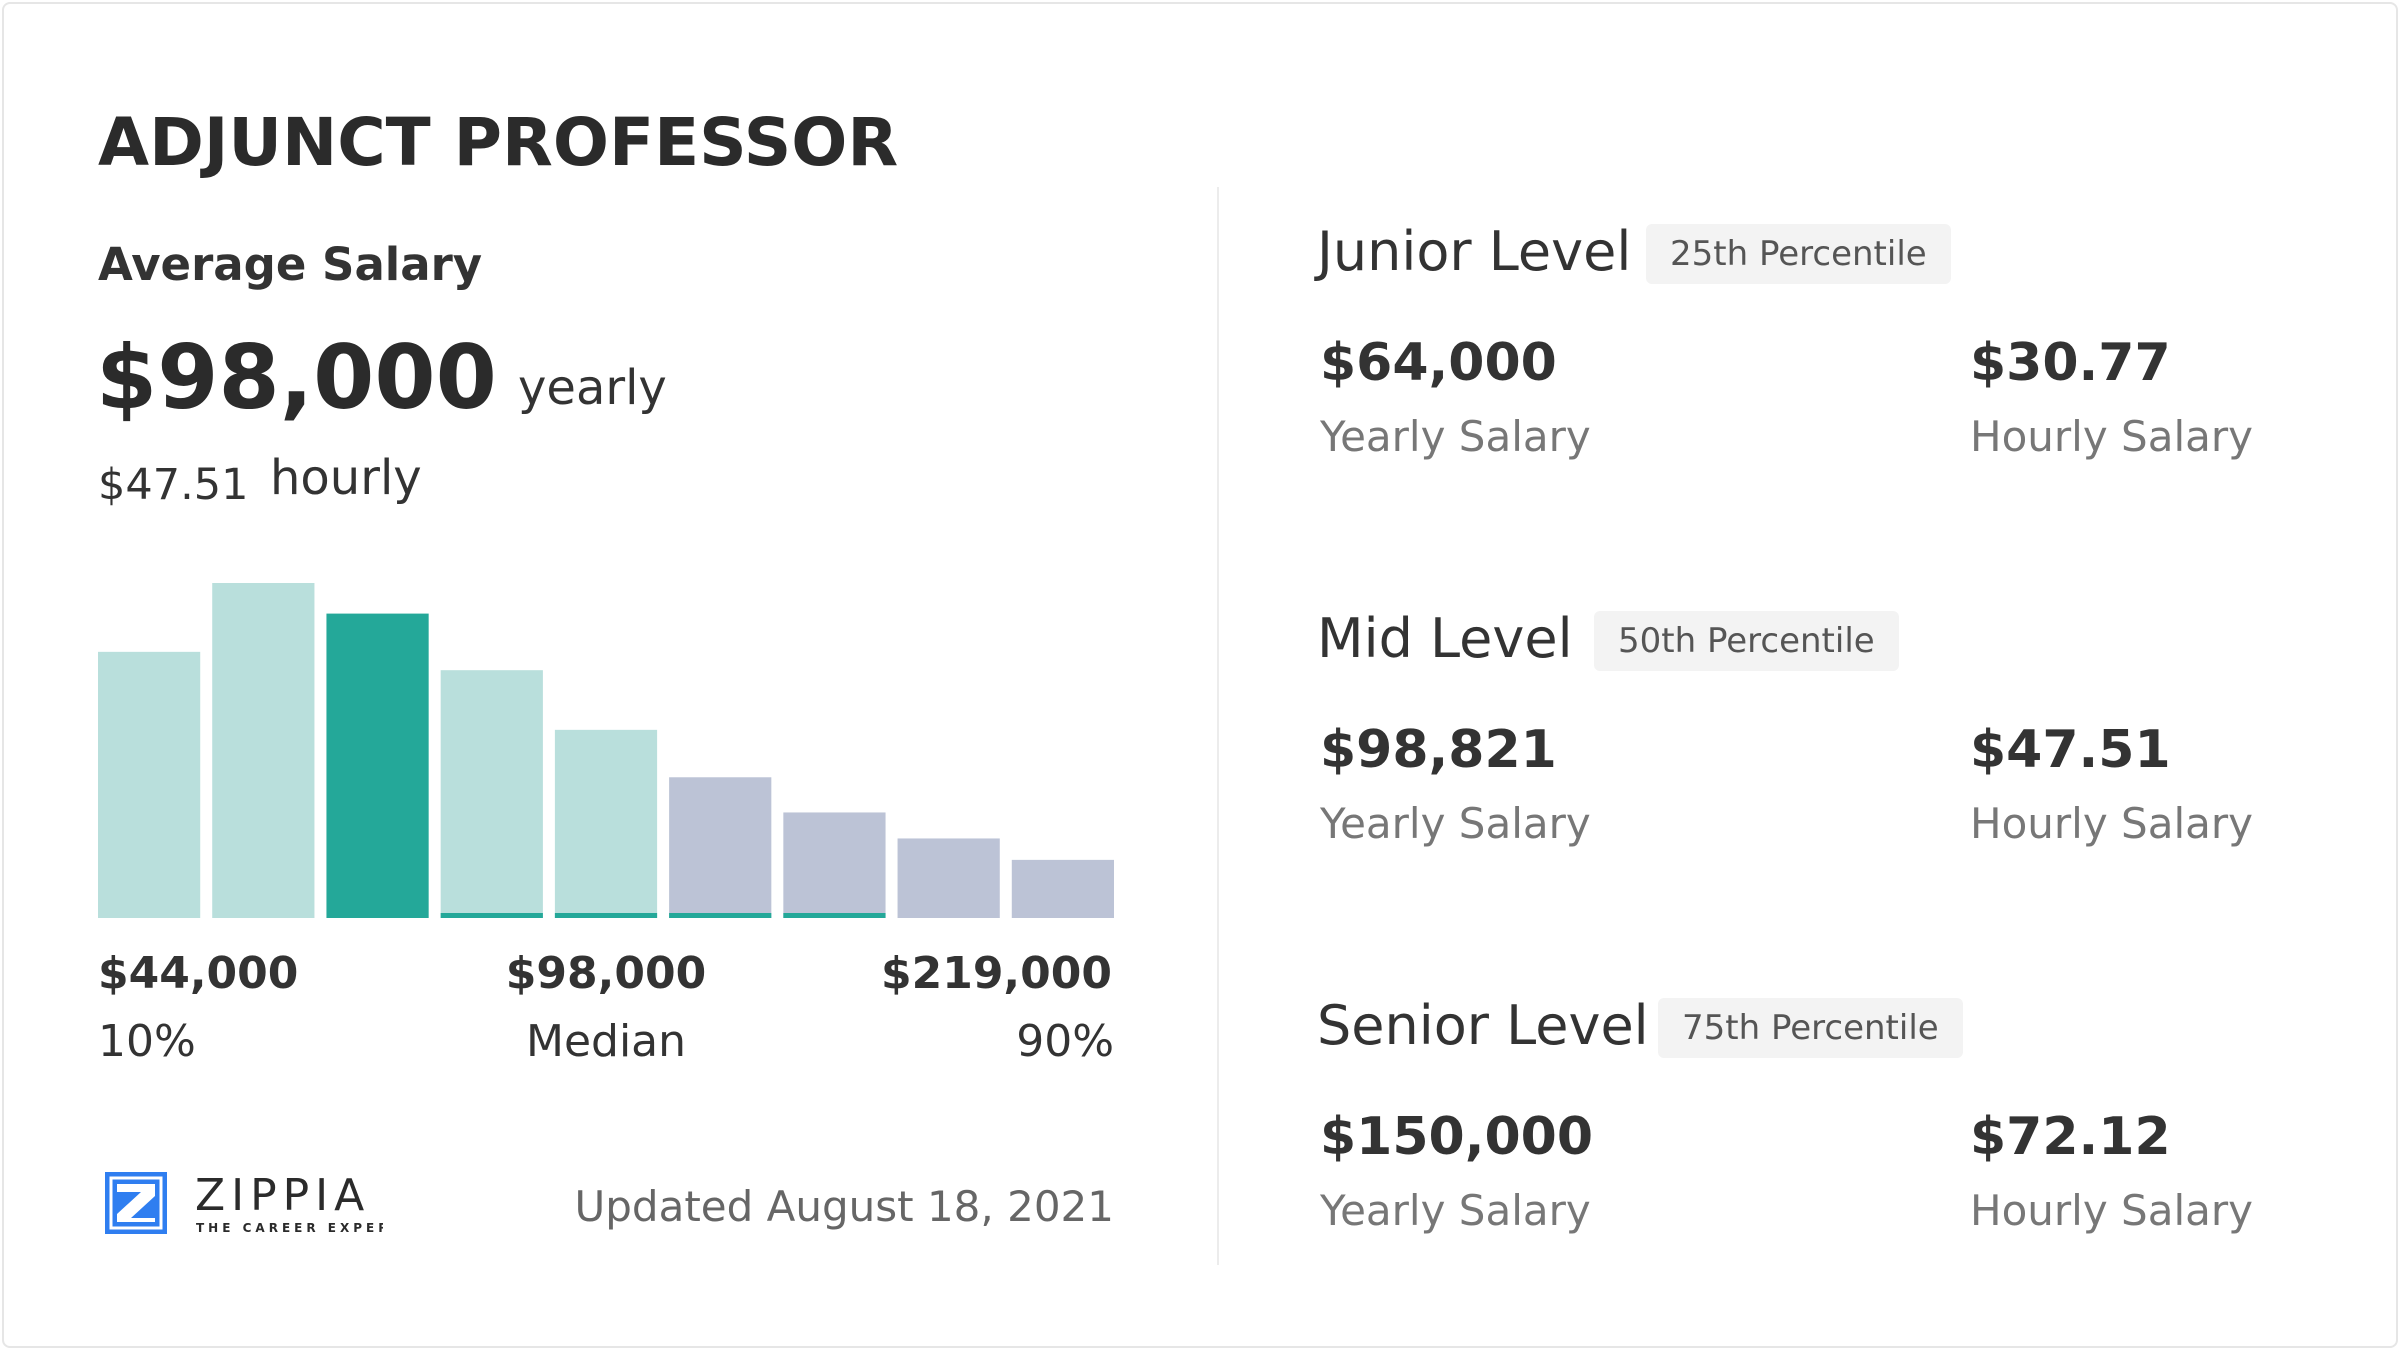 The width and height of the screenshot is (2400, 1350). I want to click on junior-yearly-salary: $64,000, so click(1438, 363).